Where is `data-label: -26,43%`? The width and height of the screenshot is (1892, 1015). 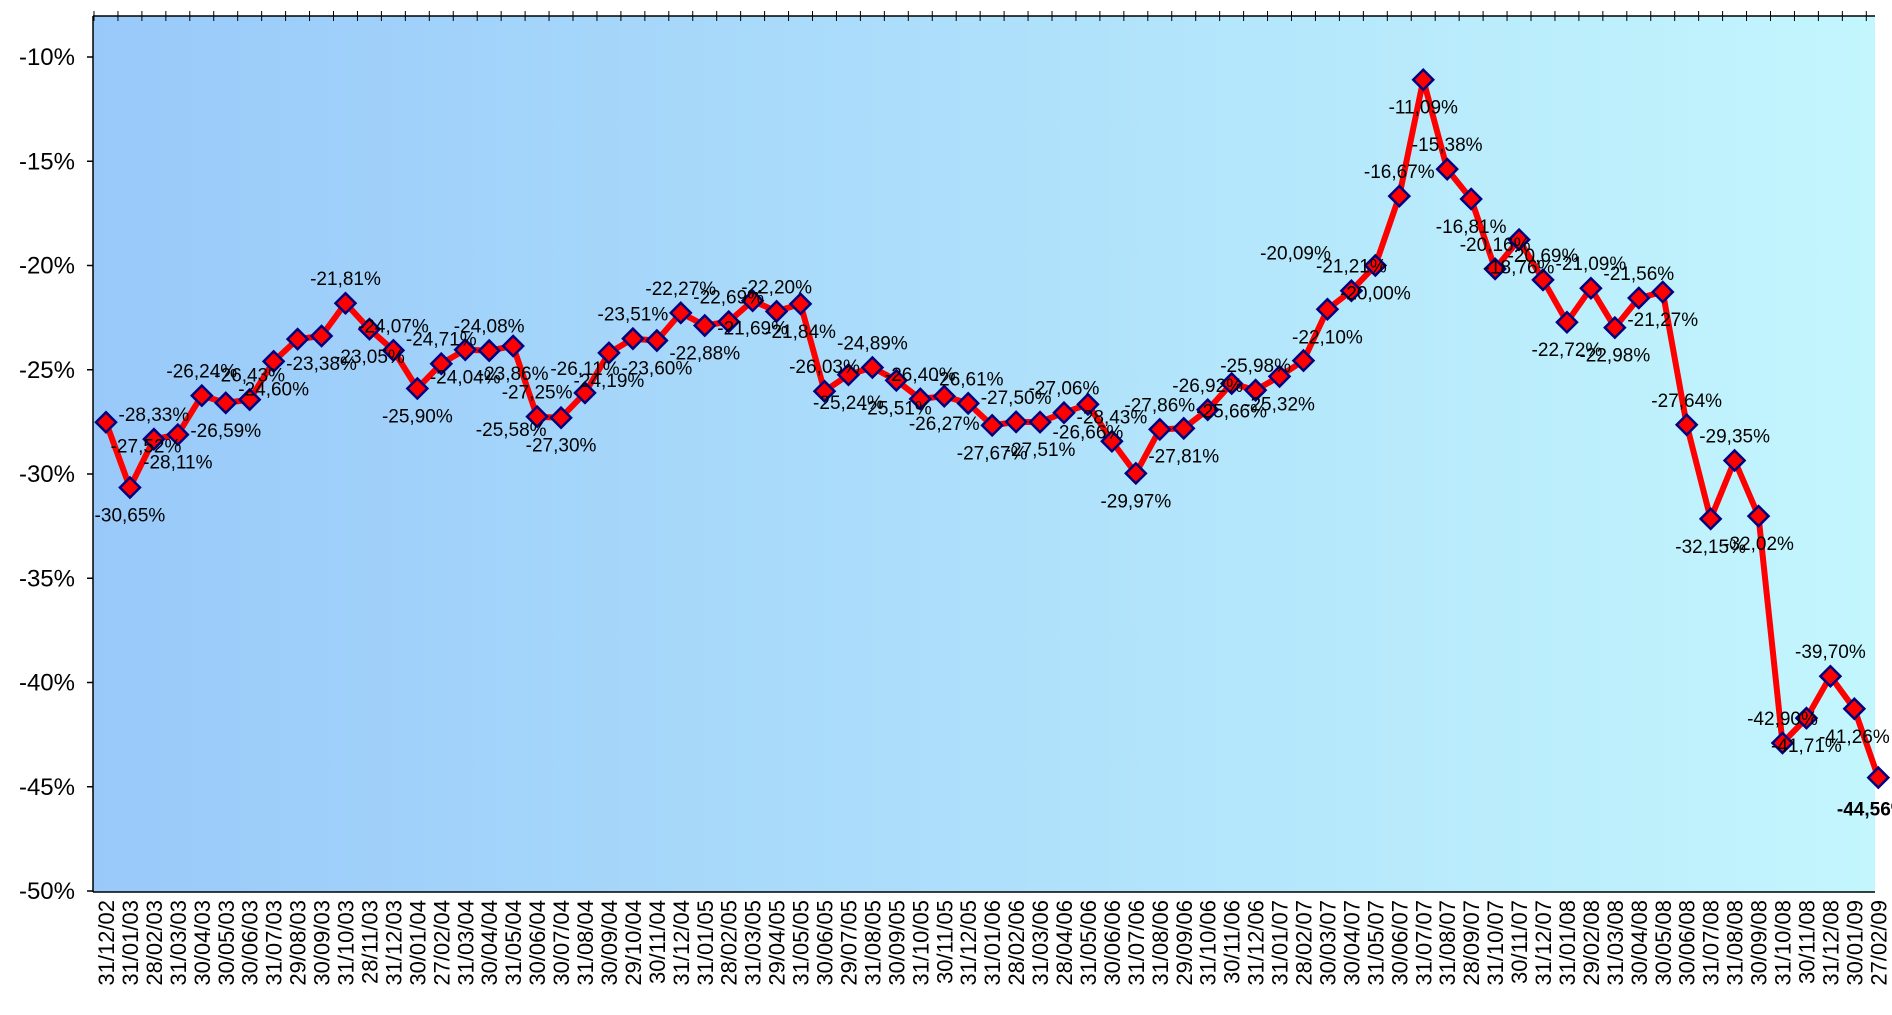 data-label: -26,43% is located at coordinates (249, 376).